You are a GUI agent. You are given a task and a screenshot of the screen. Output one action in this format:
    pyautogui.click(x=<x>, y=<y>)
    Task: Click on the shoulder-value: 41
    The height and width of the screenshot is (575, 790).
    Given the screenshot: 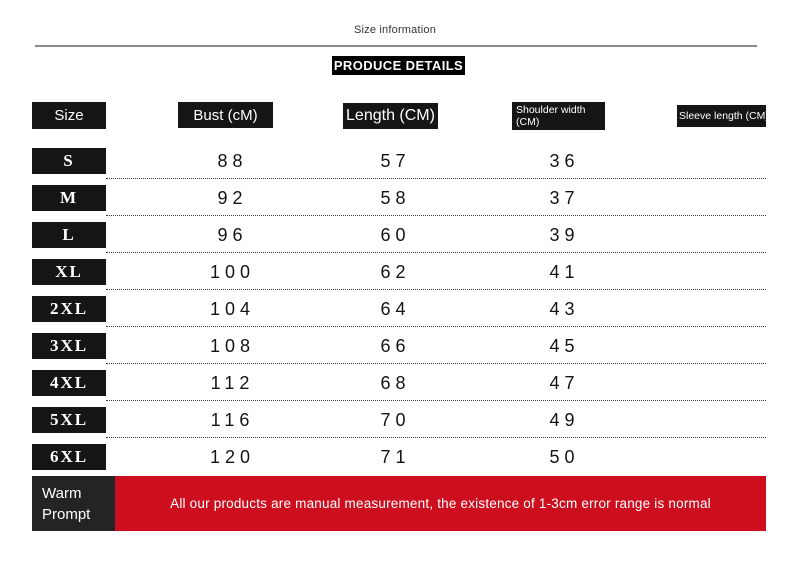 What is the action you would take?
    pyautogui.click(x=564, y=272)
    